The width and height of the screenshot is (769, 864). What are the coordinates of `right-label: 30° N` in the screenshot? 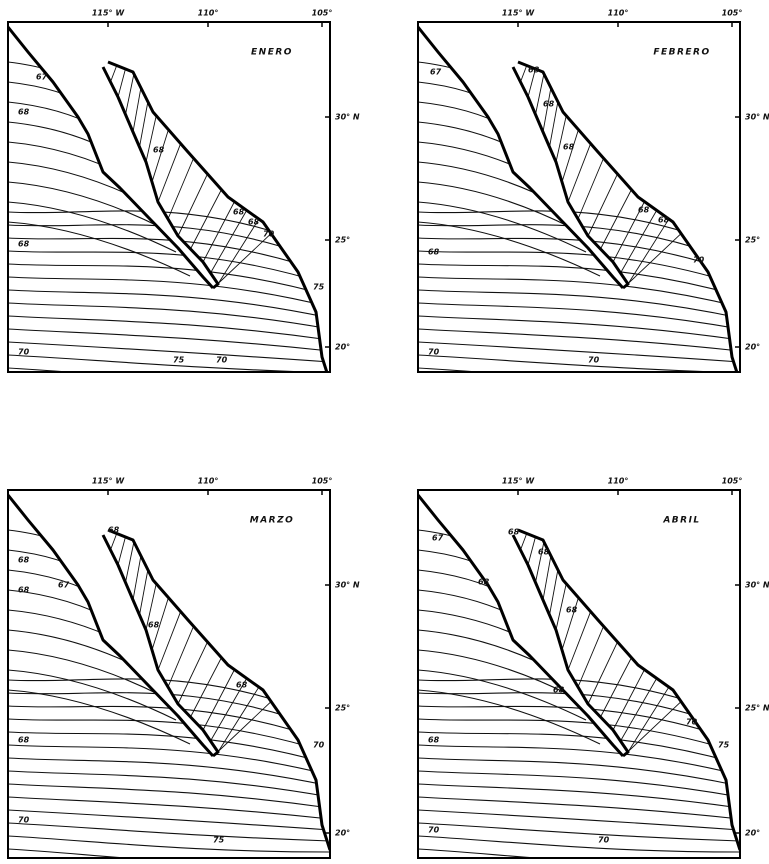 It's located at (757, 585).